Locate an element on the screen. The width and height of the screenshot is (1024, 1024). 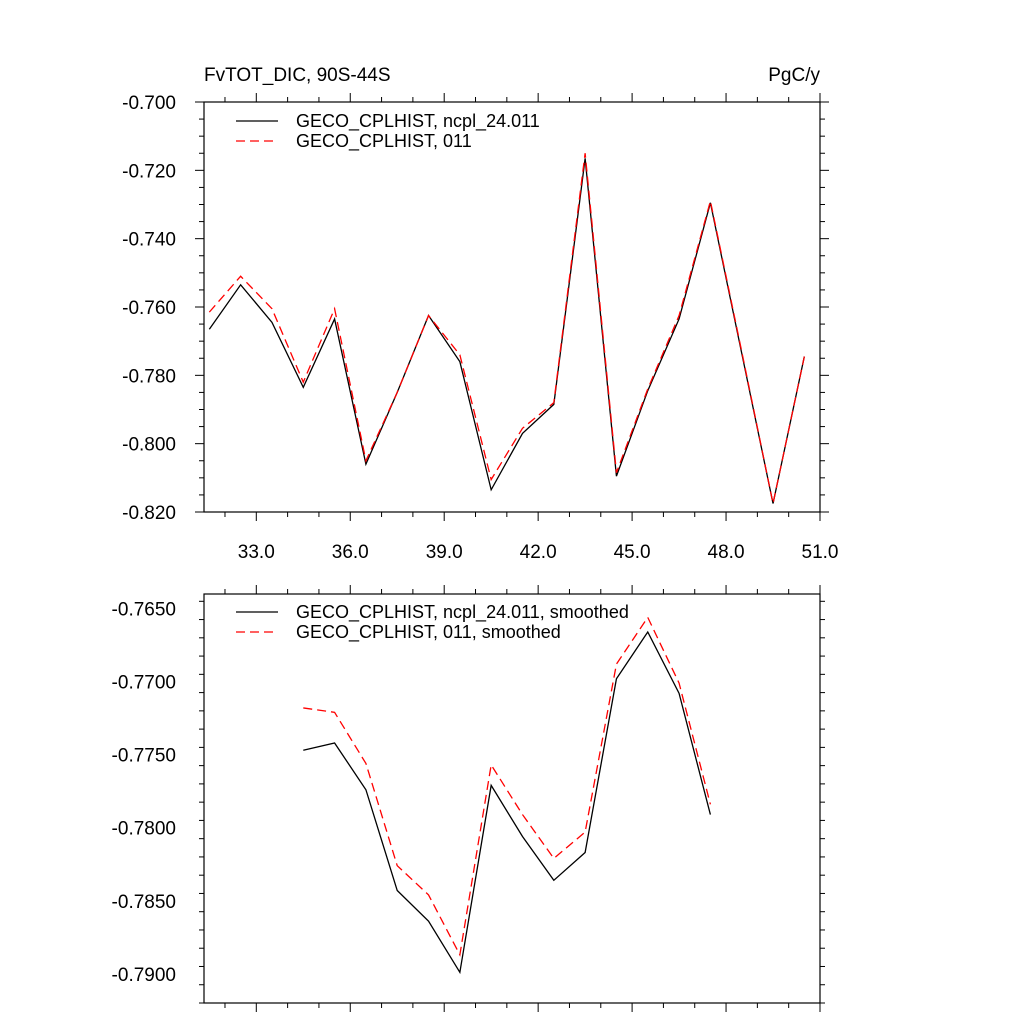
x-tick-label: 33.0 is located at coordinates (256, 552).